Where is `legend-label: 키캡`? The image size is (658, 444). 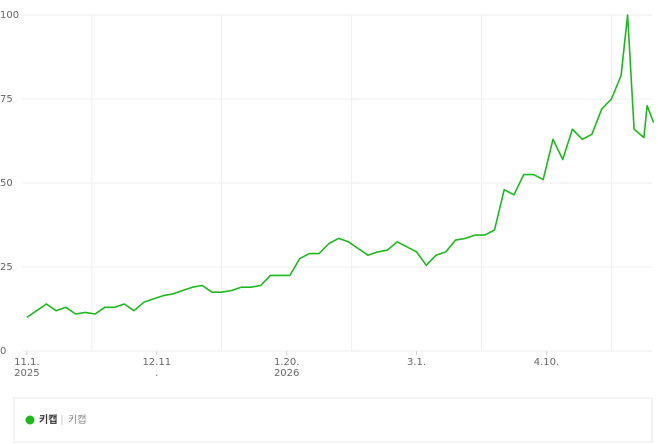
legend-label: 키캡 is located at coordinates (48, 419).